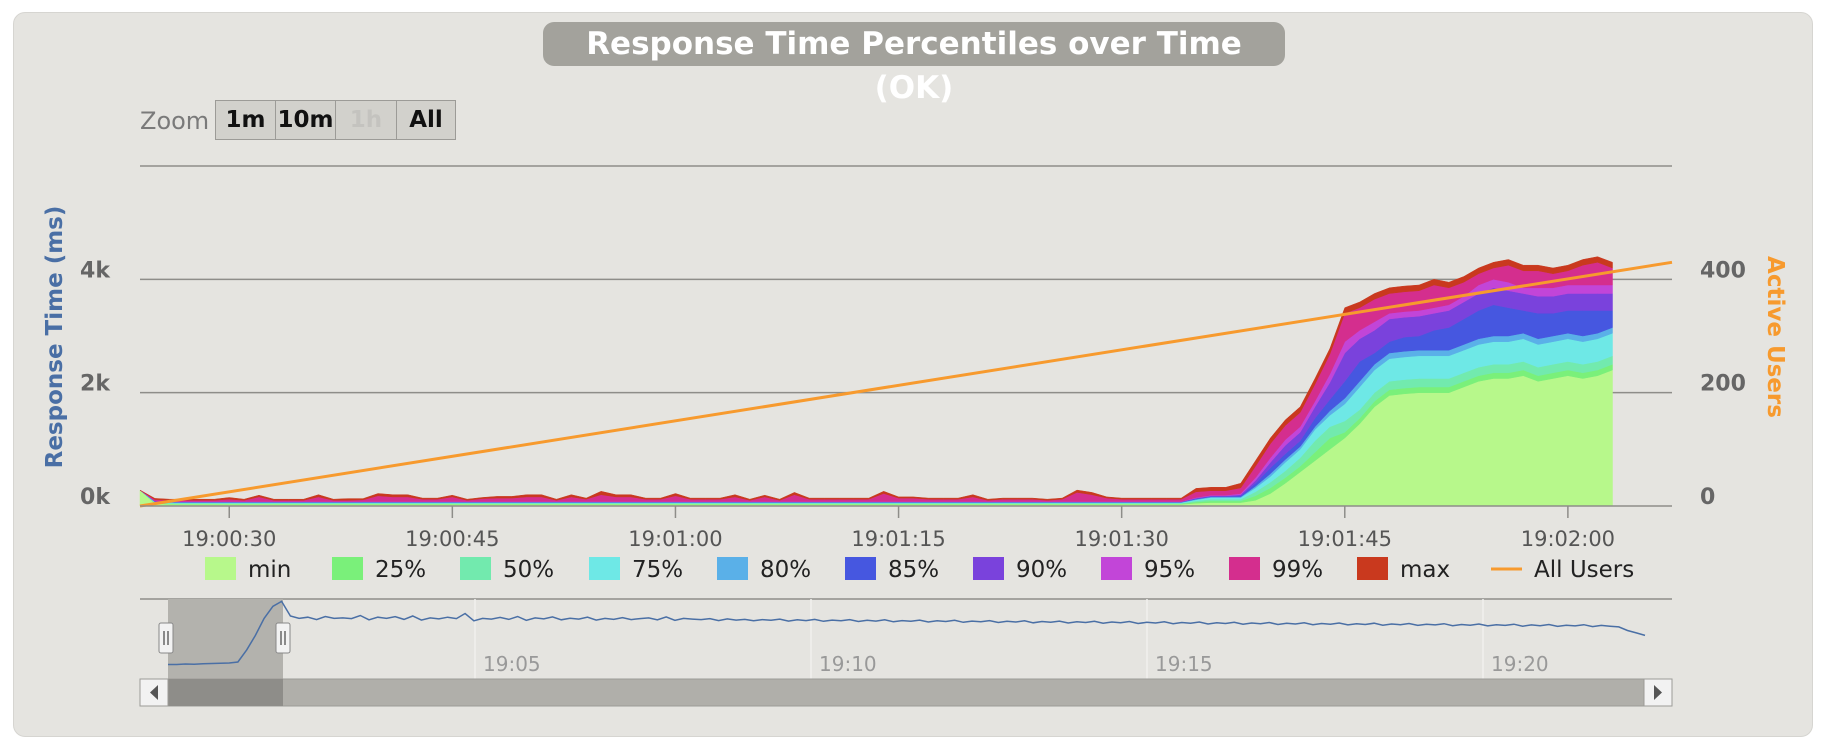 This screenshot has width=1826, height=750. What do you see at coordinates (1016, 664) in the screenshot?
I see `navigator-x-axis: 19:05 19:10 19:15 19:20` at bounding box center [1016, 664].